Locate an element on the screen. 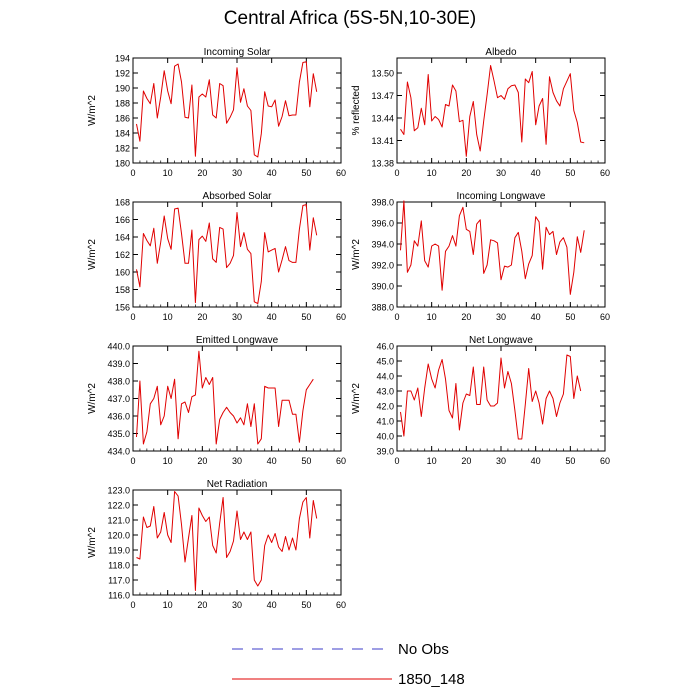 The width and height of the screenshot is (700, 700). net-longwave-xtick-label: 40 is located at coordinates (536, 461).